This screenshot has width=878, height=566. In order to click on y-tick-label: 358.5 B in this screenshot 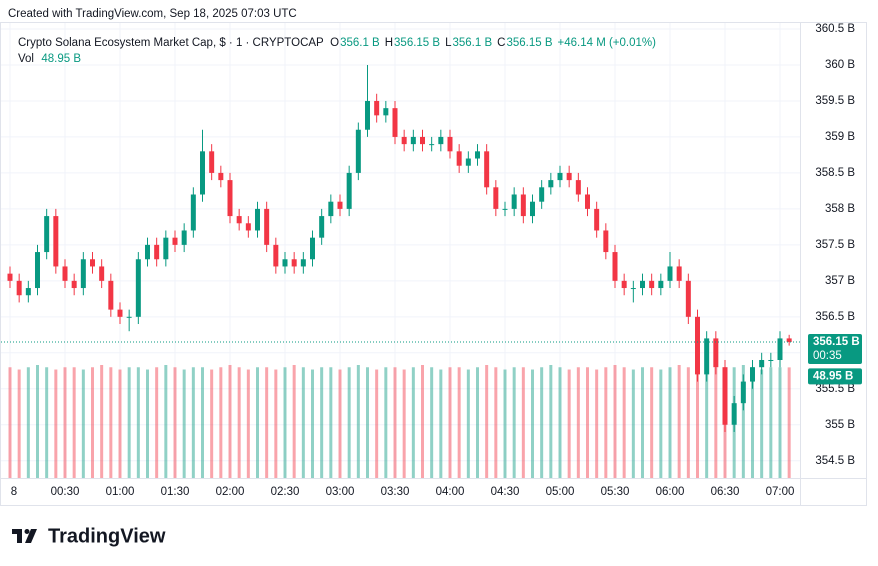, I will do `click(835, 173)`.